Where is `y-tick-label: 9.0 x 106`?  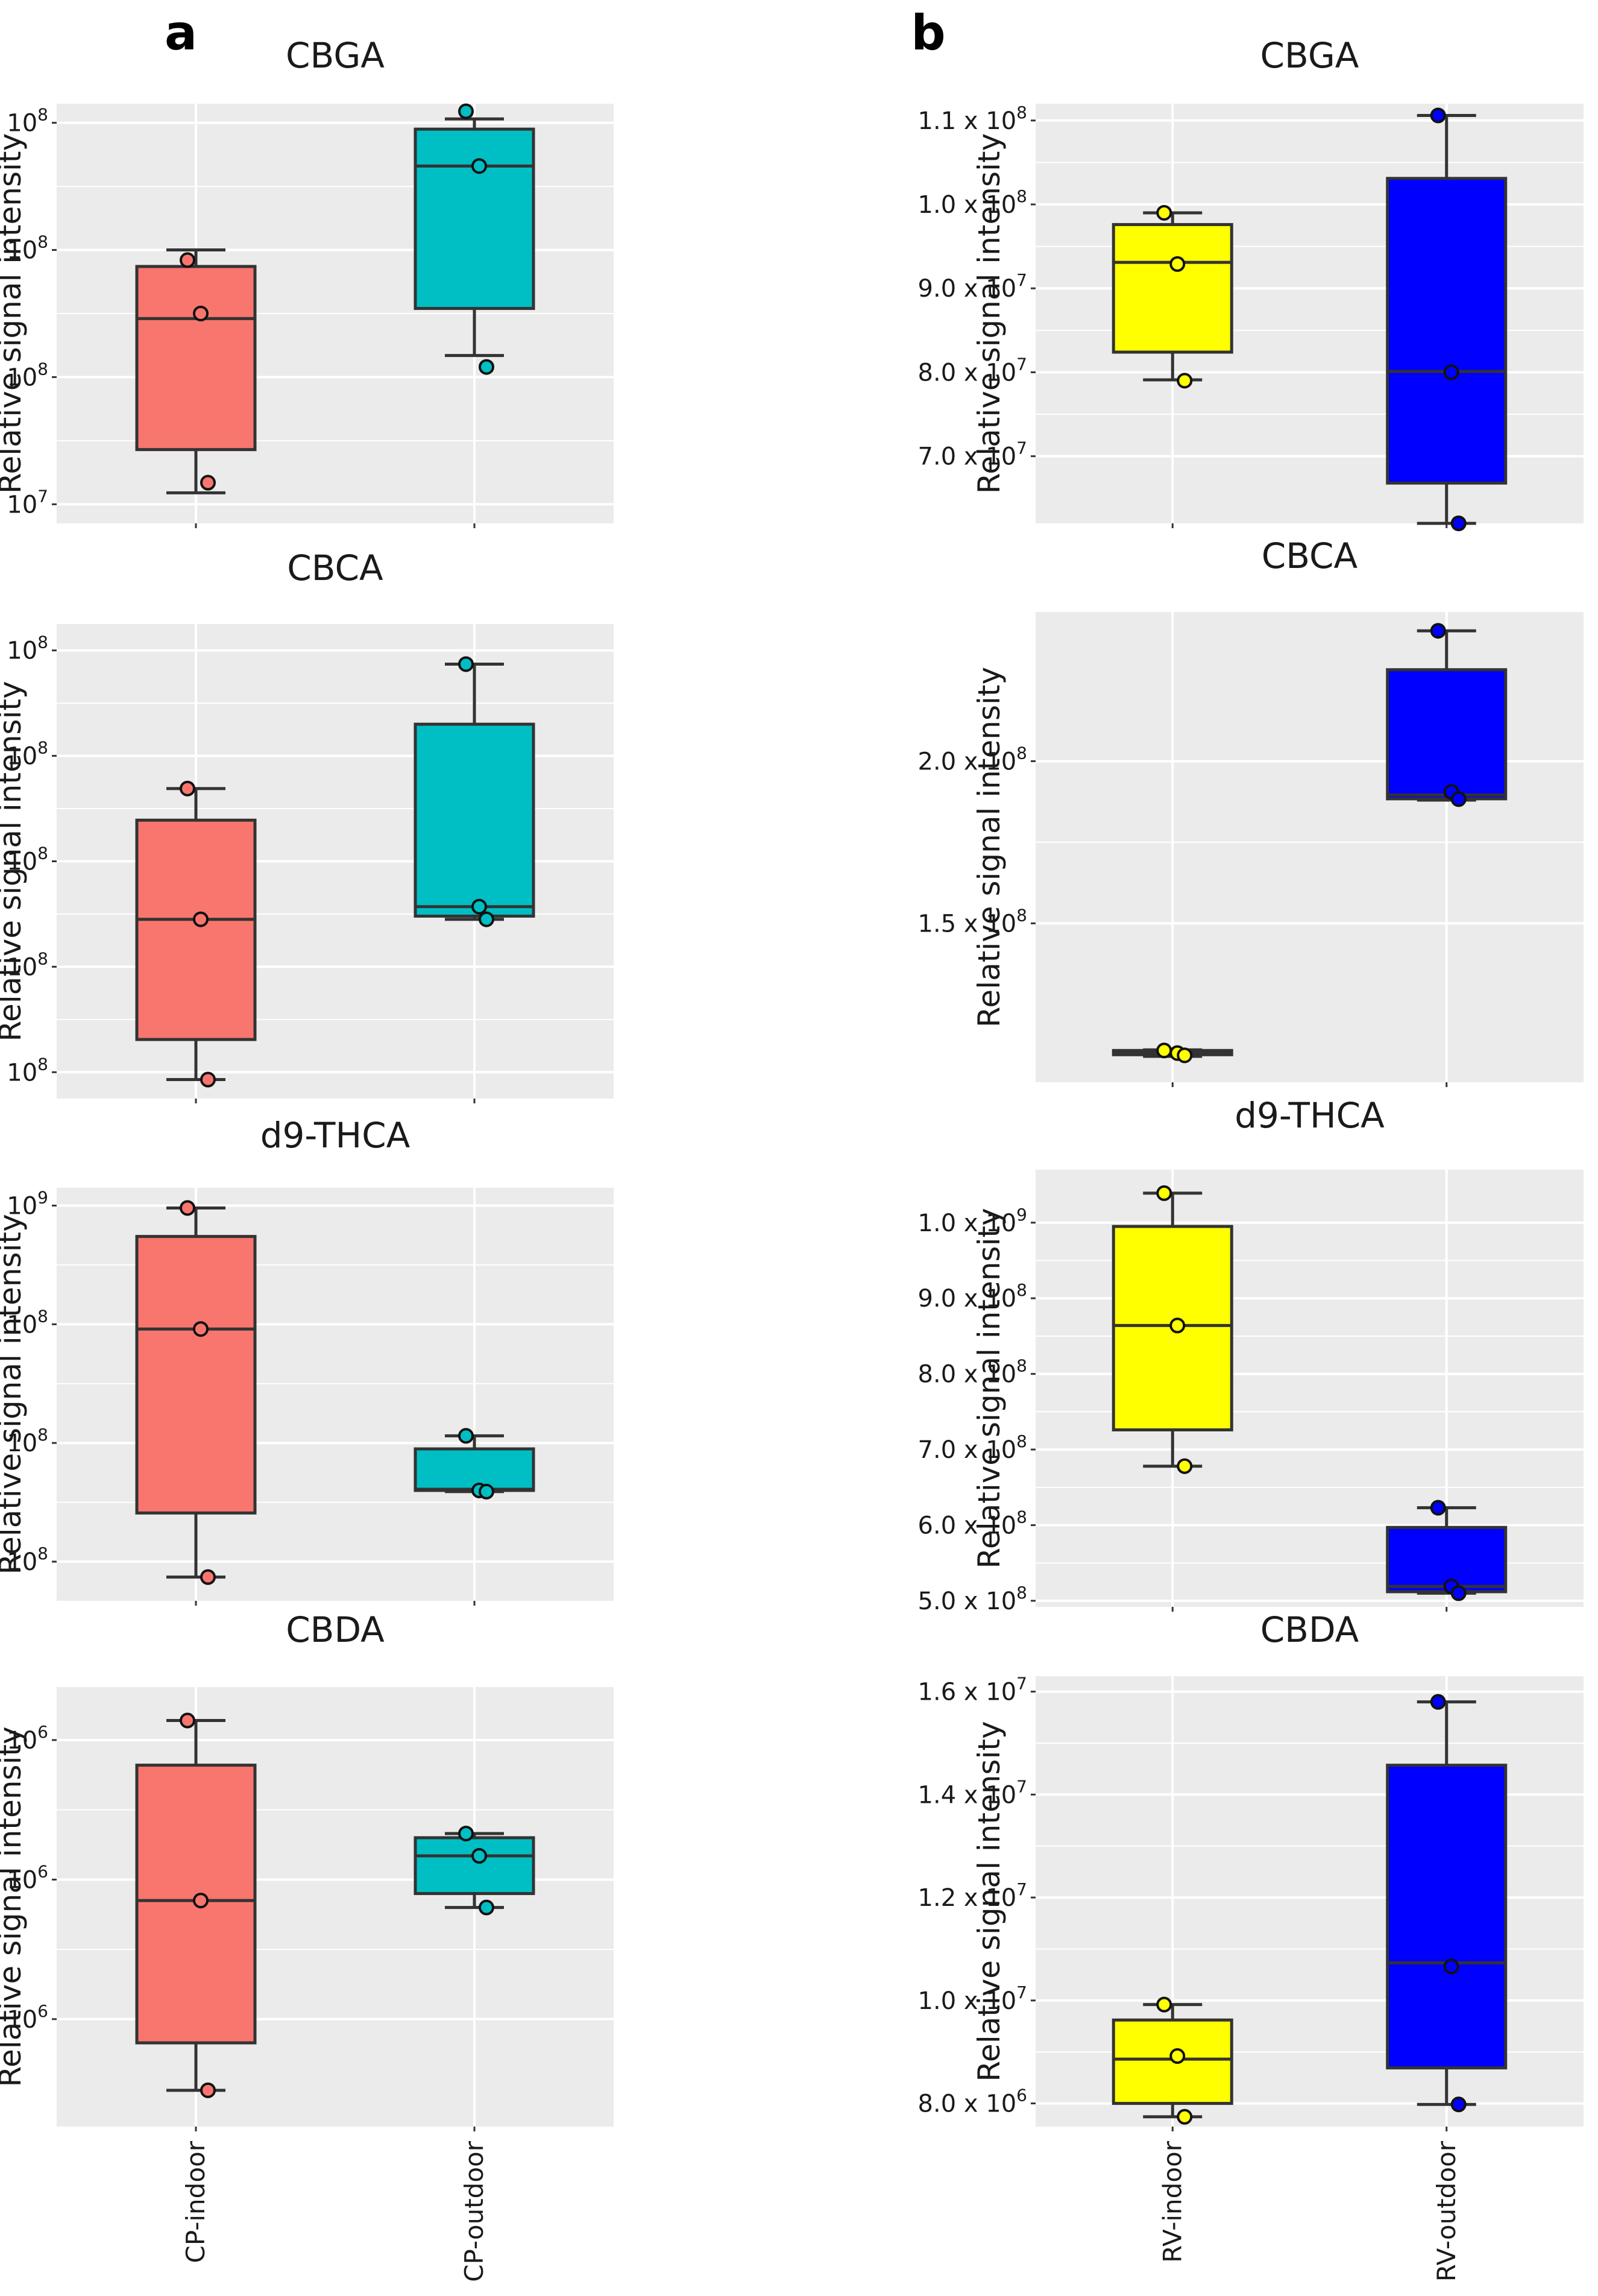 y-tick-label: 9.0 x 106 is located at coordinates (24, 1738).